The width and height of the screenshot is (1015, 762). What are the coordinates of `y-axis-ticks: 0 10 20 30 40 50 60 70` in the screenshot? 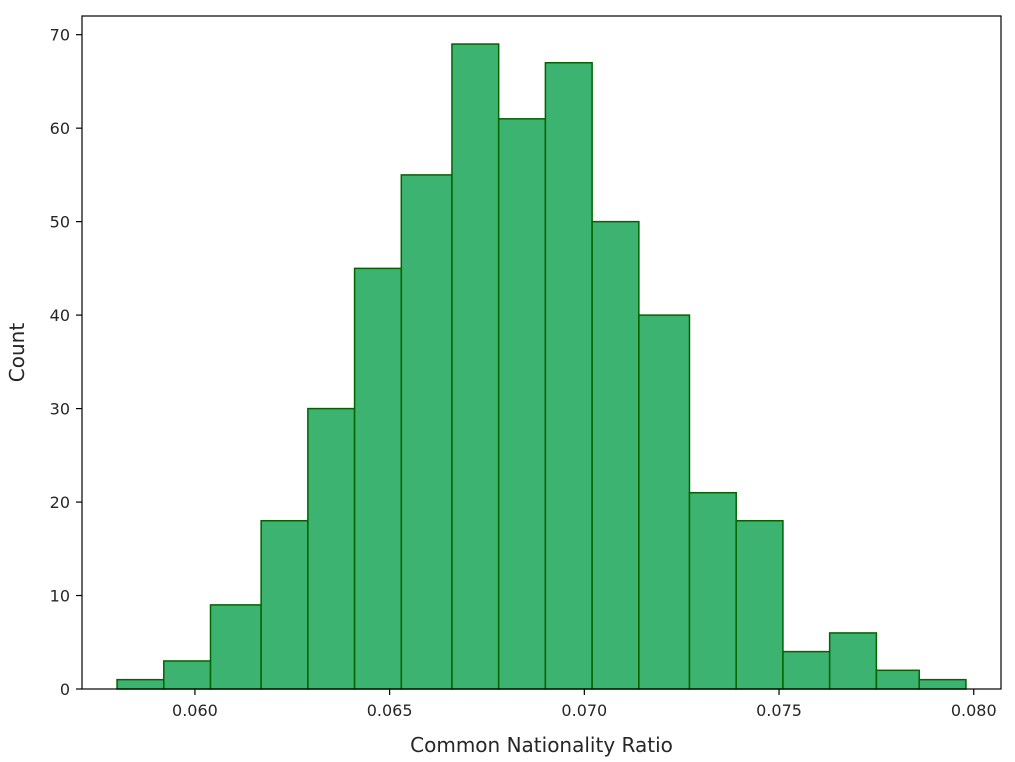 It's located at (66, 362).